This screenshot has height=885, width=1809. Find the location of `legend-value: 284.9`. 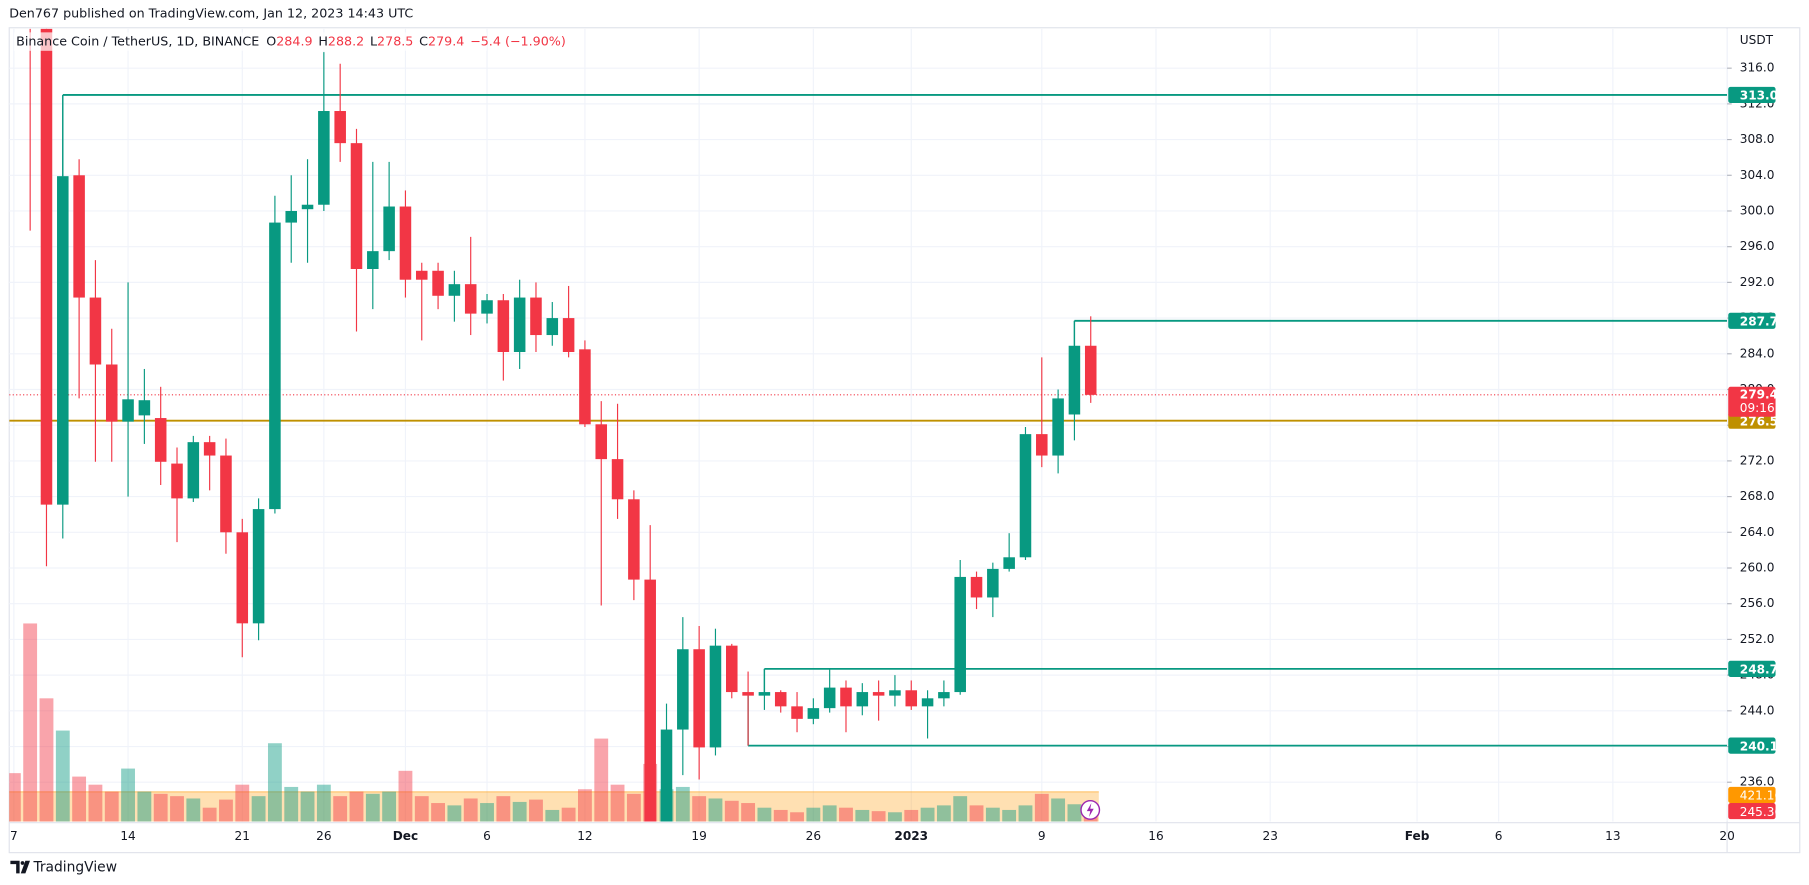

legend-value: 284.9 is located at coordinates (294, 40).